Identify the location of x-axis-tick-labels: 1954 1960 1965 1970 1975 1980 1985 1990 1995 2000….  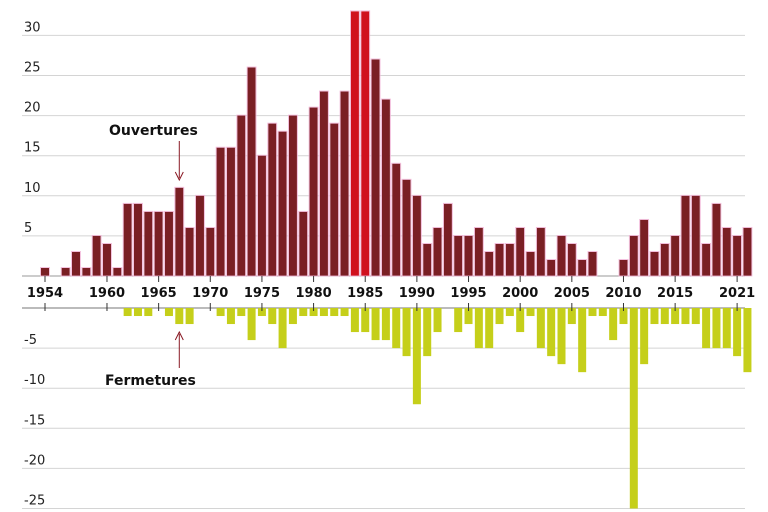
(391, 293).